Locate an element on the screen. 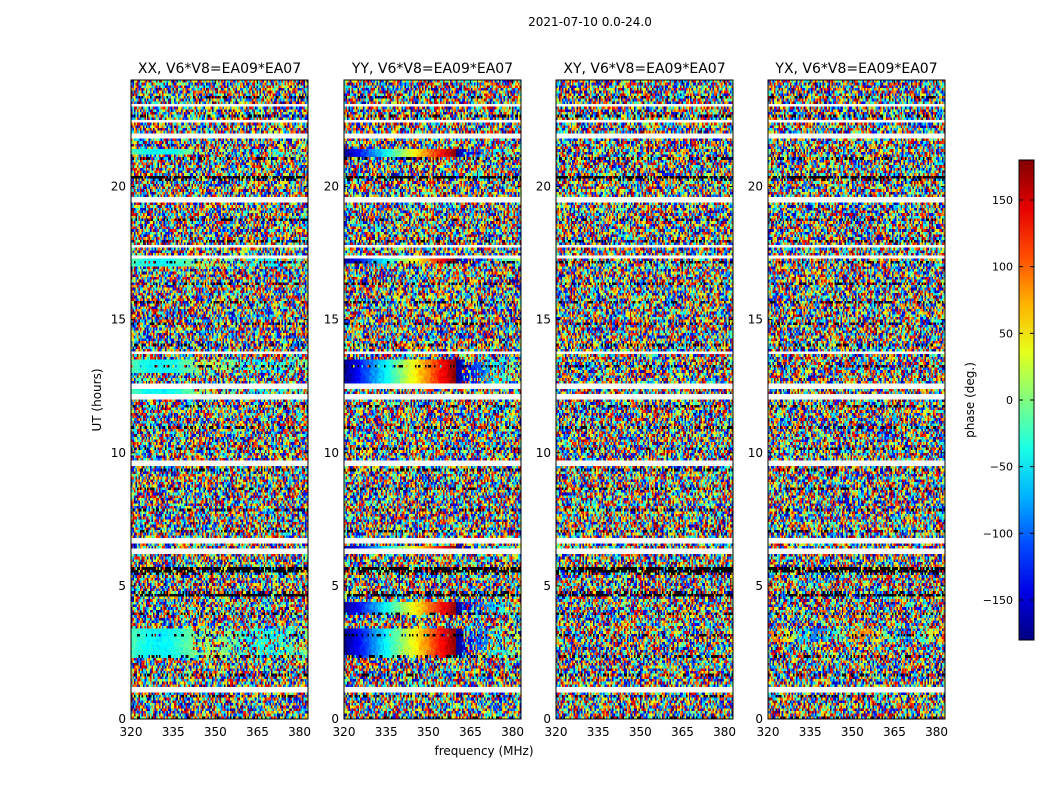 The height and width of the screenshot is (800, 1050). colorbar-tick-label: −100 is located at coordinates (998, 533).